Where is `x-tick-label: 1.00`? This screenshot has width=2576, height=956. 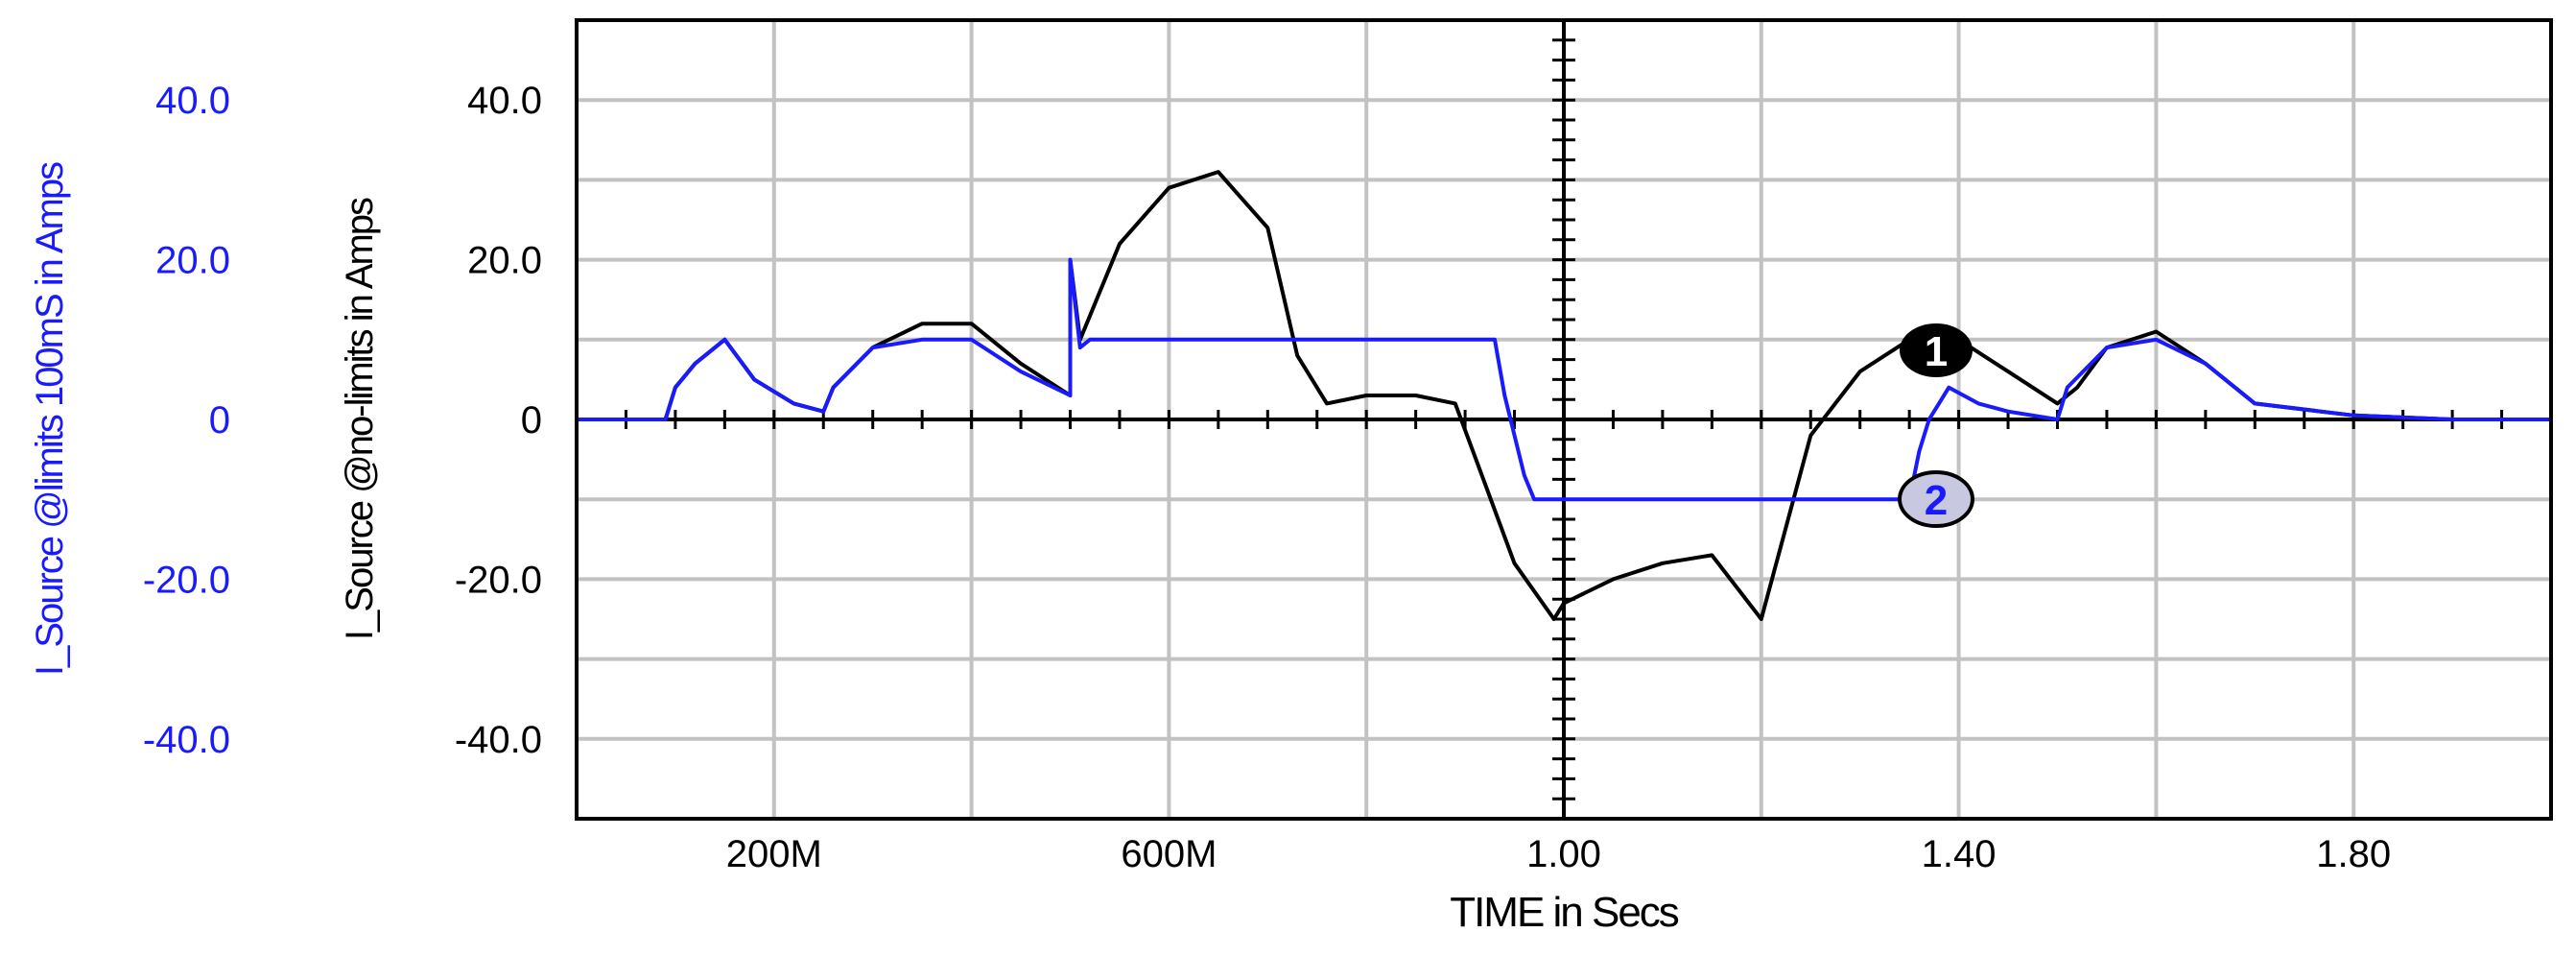 x-tick-label: 1.00 is located at coordinates (1563, 854).